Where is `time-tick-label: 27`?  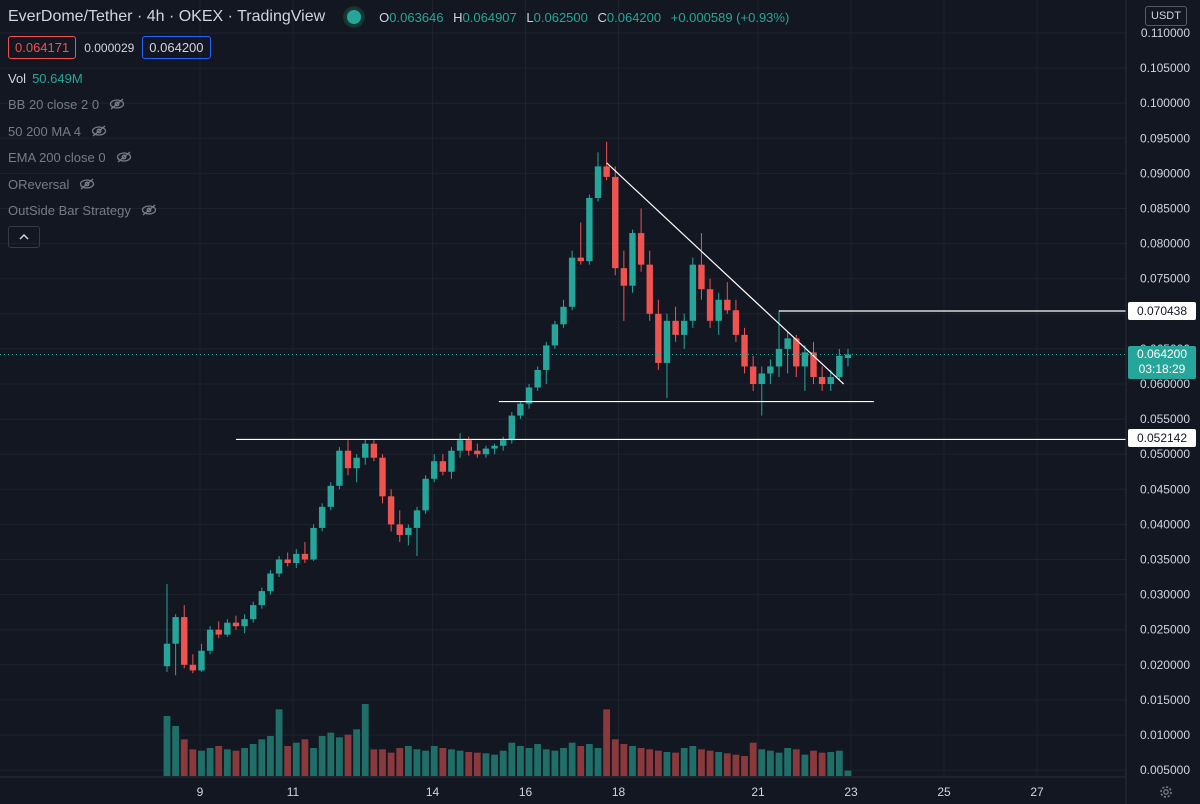
time-tick-label: 27 is located at coordinates (1037, 792).